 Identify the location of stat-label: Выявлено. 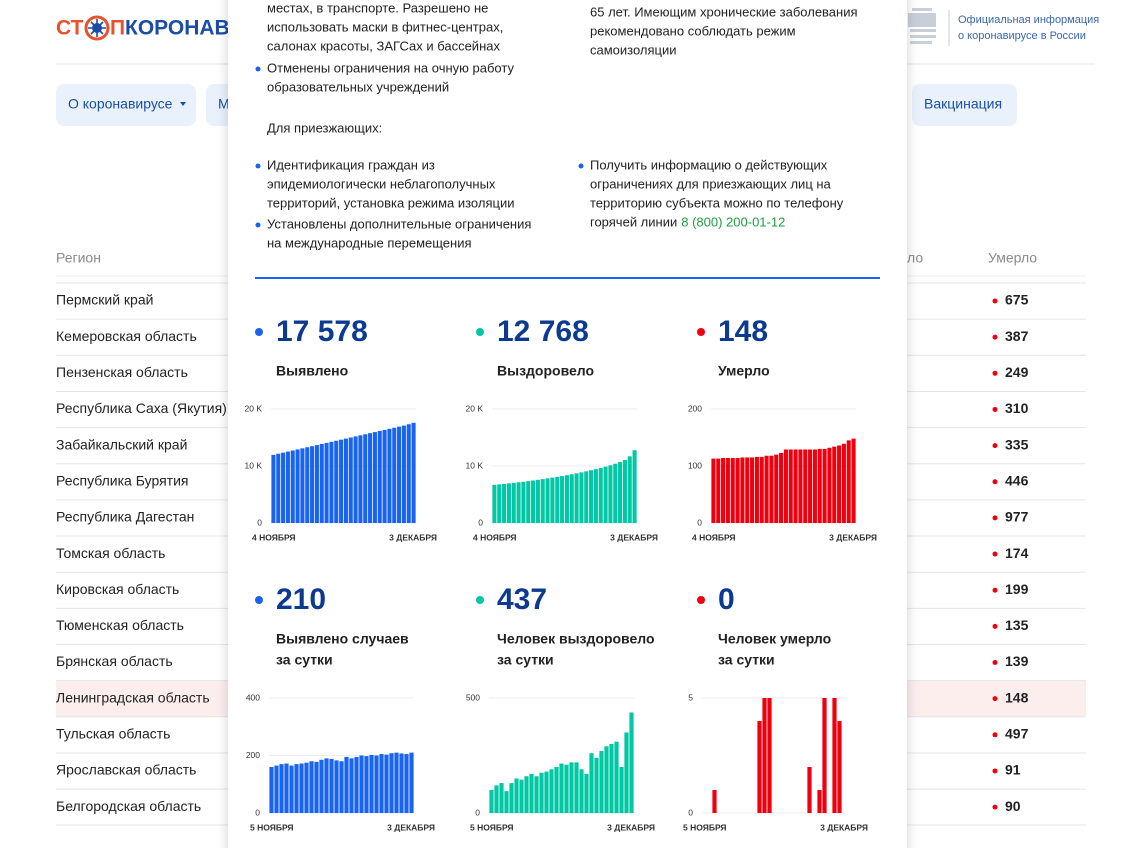
(312, 371).